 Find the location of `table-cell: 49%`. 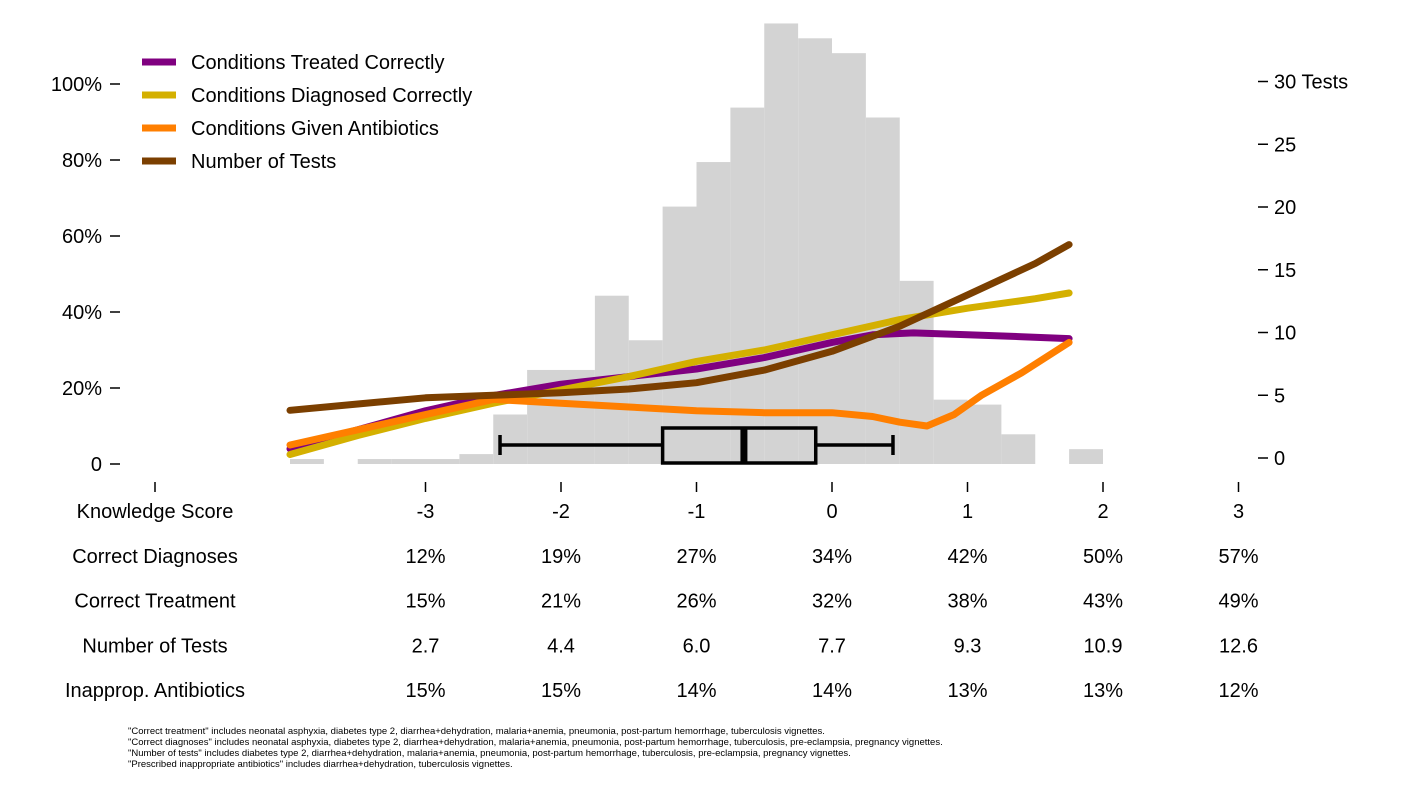

table-cell: 49% is located at coordinates (1238, 602).